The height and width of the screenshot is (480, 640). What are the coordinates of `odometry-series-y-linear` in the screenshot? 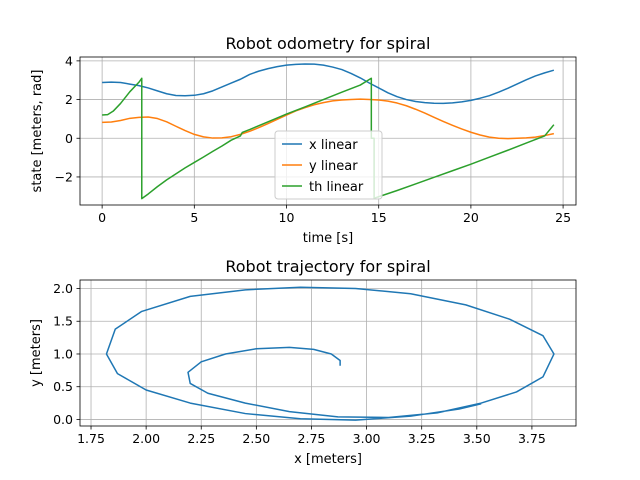 It's located at (328, 119).